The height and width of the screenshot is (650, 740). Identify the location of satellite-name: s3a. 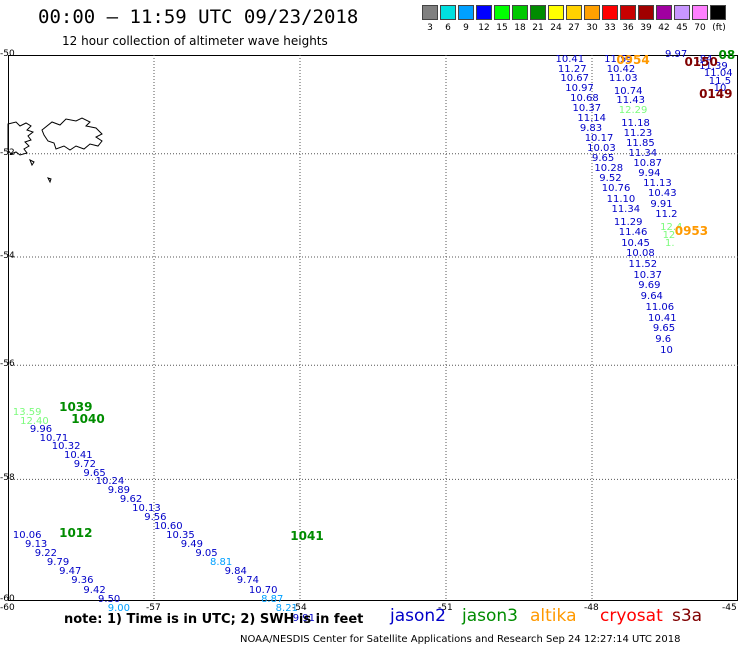
(687, 616).